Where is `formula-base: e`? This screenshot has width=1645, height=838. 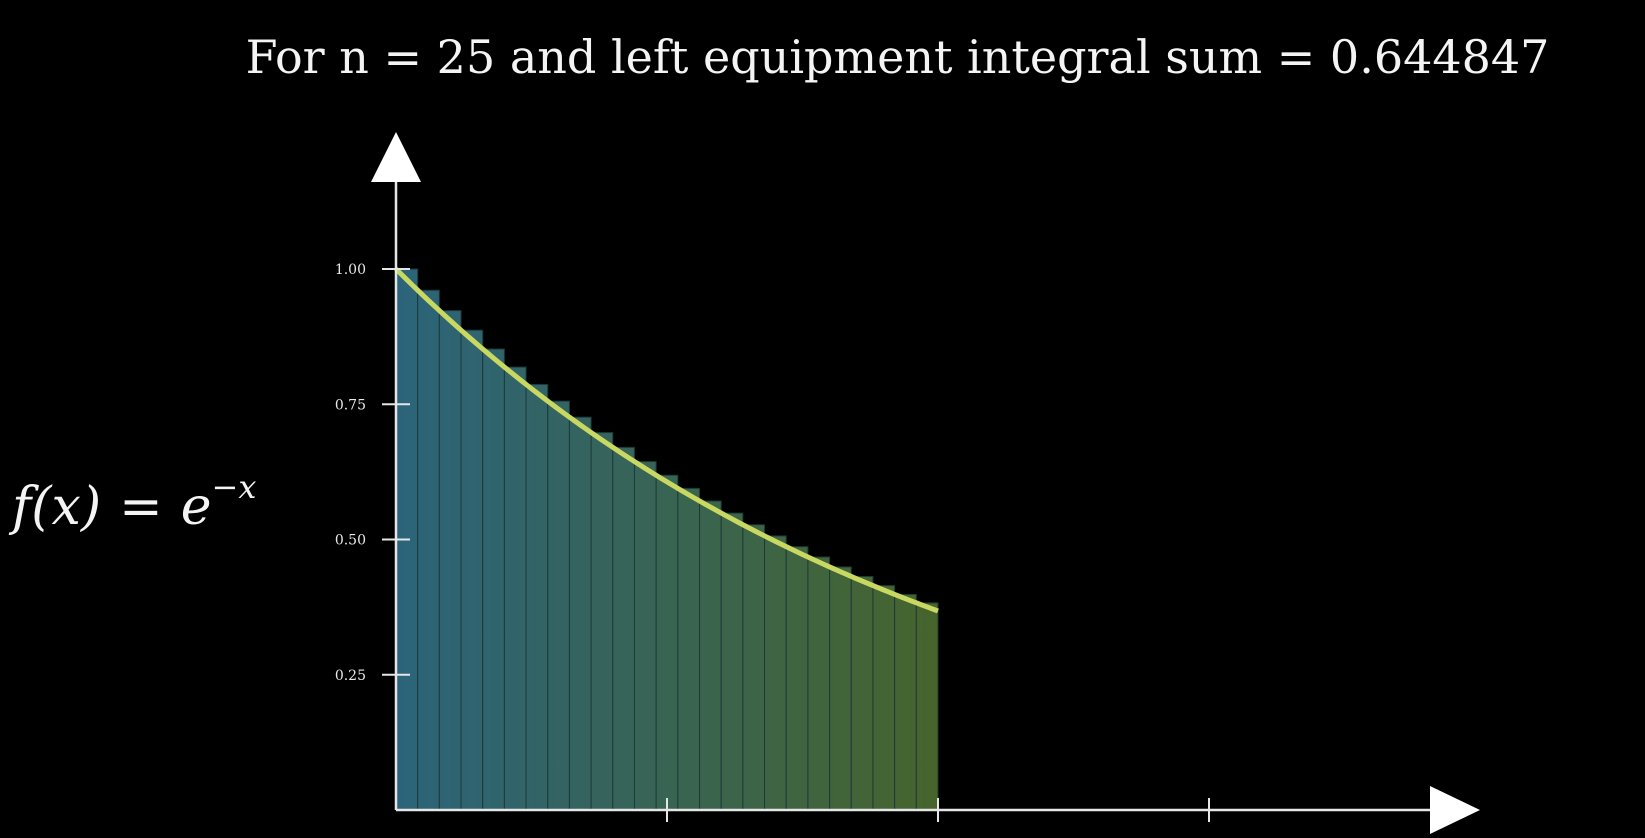 formula-base: e is located at coordinates (196, 507).